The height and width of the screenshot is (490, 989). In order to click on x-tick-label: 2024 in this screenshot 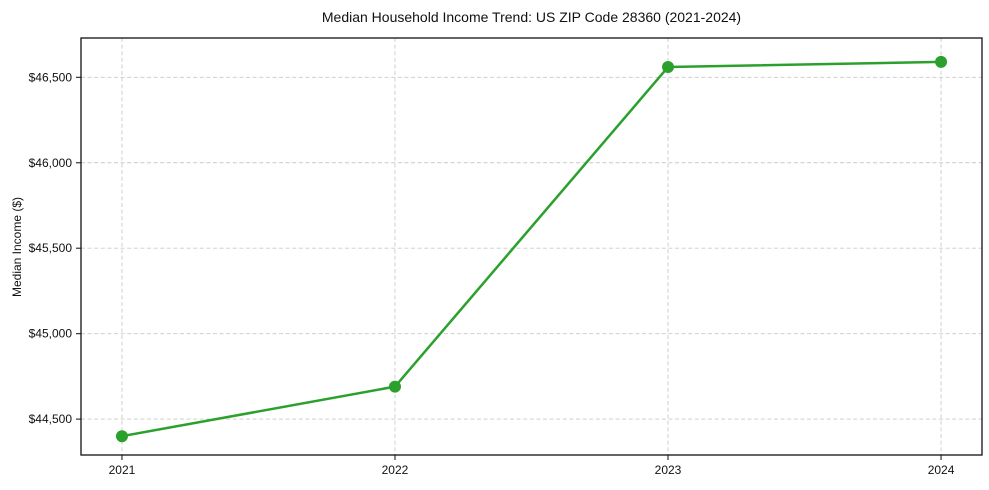, I will do `click(941, 470)`.